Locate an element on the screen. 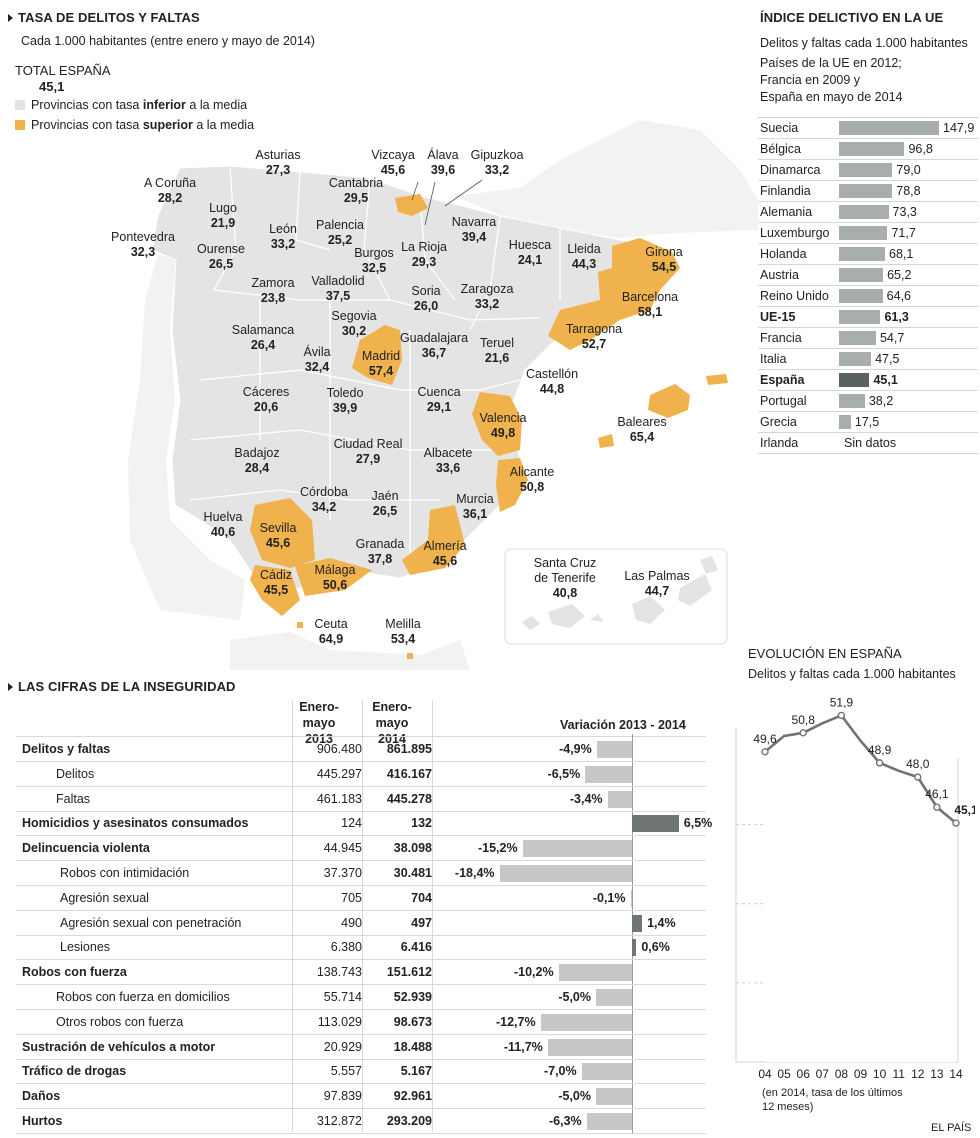 This screenshot has height=1138, width=980. province-label: A Coruña 28,2 is located at coordinates (170, 191).